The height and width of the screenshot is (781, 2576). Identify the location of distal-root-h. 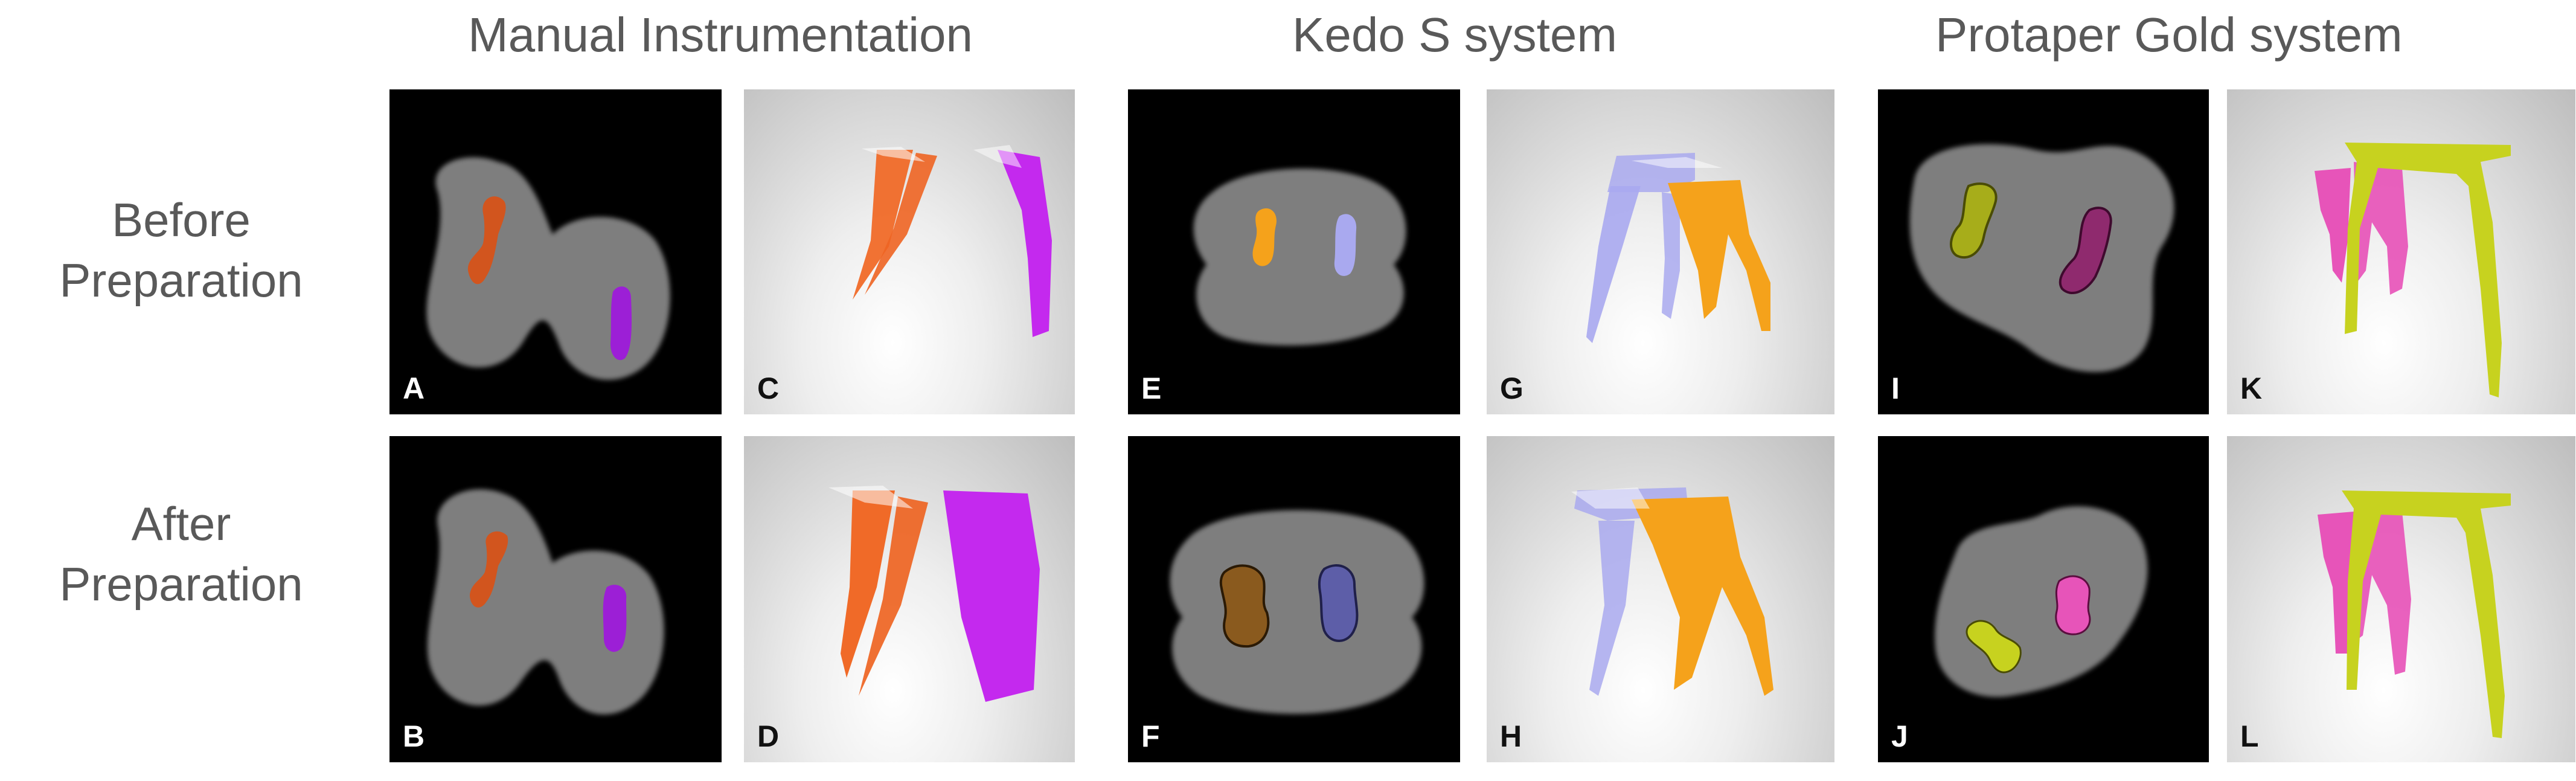
(1702, 596).